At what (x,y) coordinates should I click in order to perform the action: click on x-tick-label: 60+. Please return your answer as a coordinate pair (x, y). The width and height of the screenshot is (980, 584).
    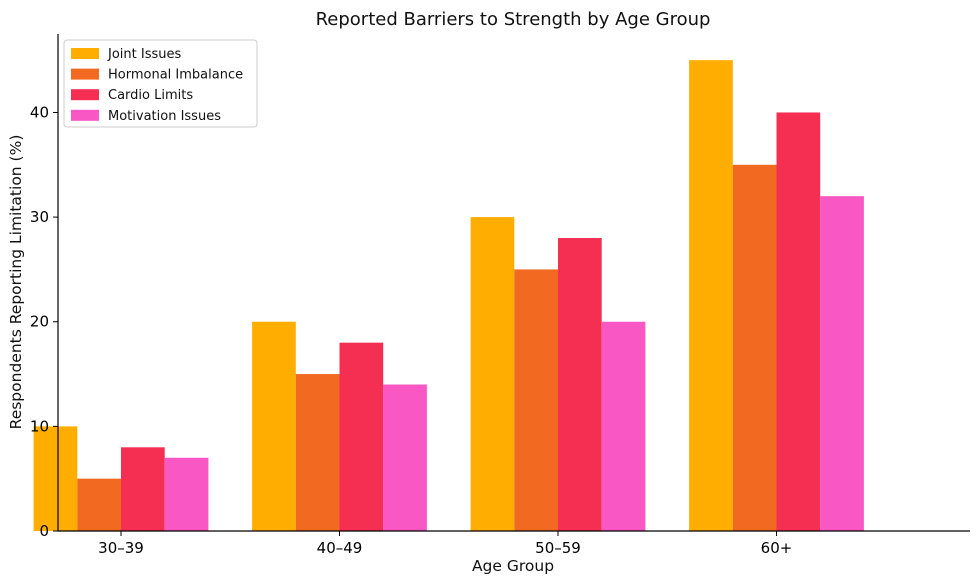
    Looking at the image, I should click on (777, 548).